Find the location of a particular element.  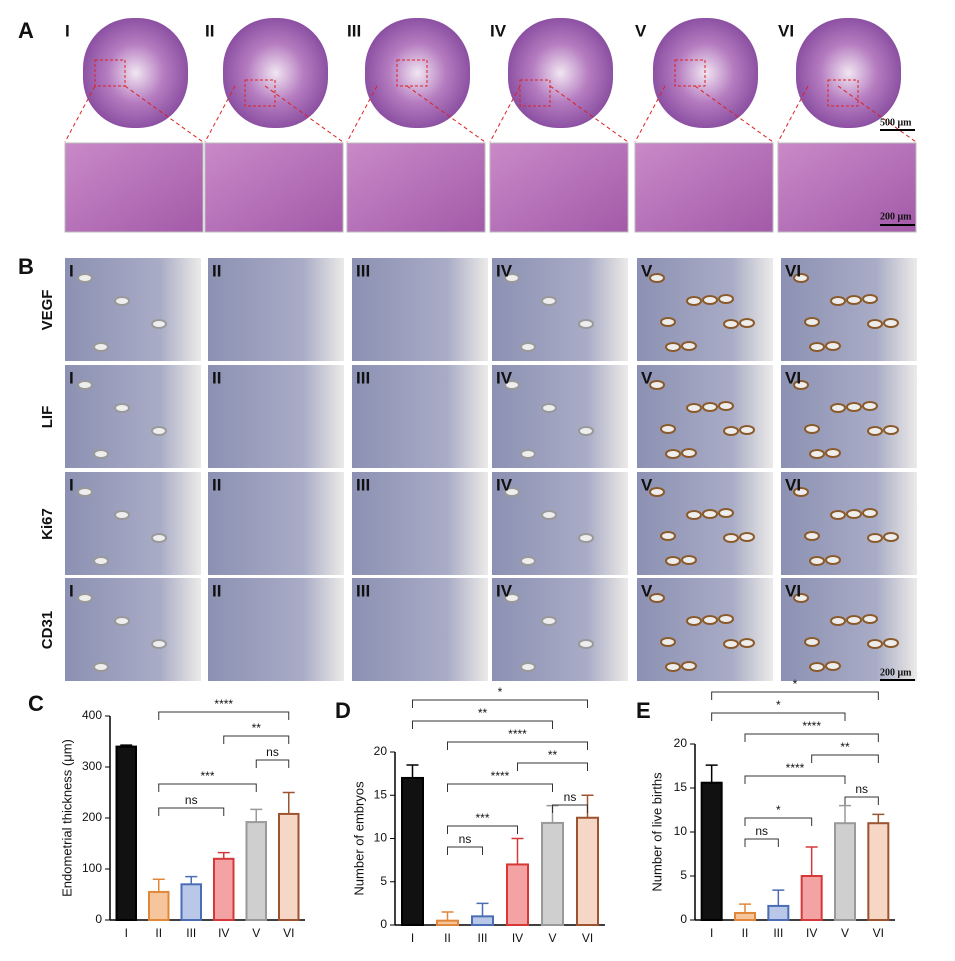

significance-label: ns is located at coordinates (272, 752).